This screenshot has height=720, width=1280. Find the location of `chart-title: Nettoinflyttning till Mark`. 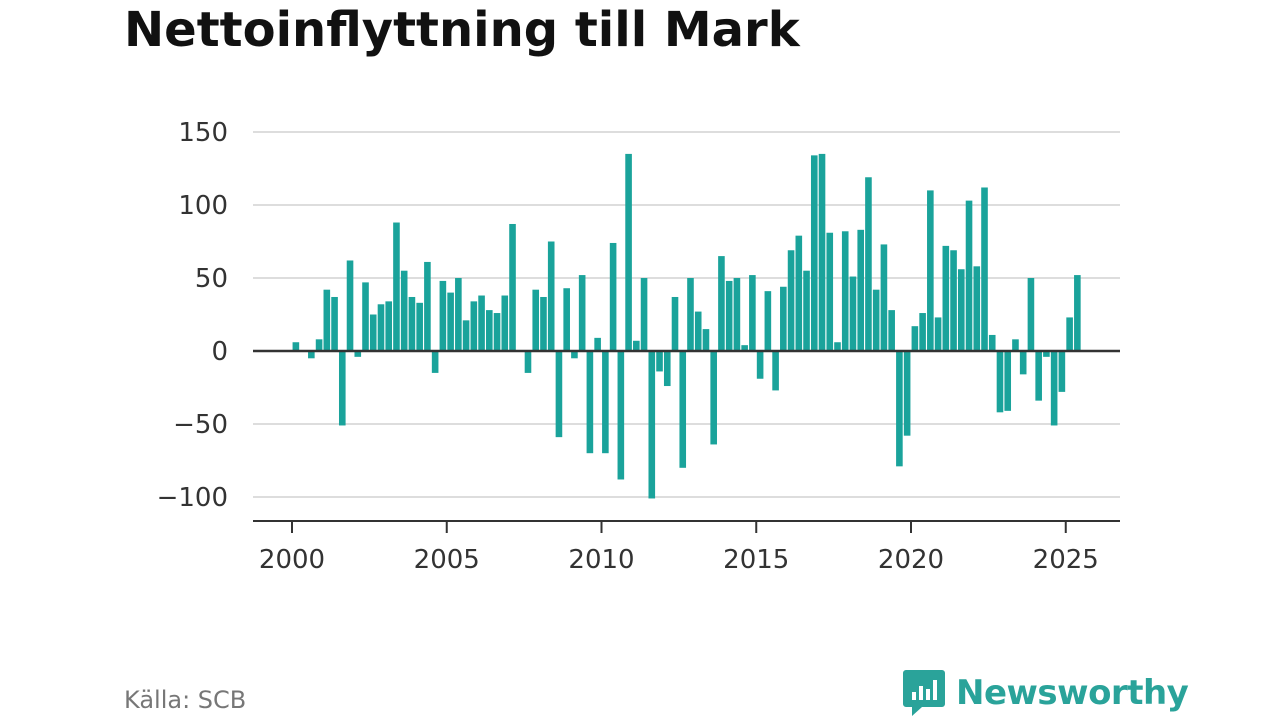

chart-title: Nettoinflyttning till Mark is located at coordinates (462, 30).